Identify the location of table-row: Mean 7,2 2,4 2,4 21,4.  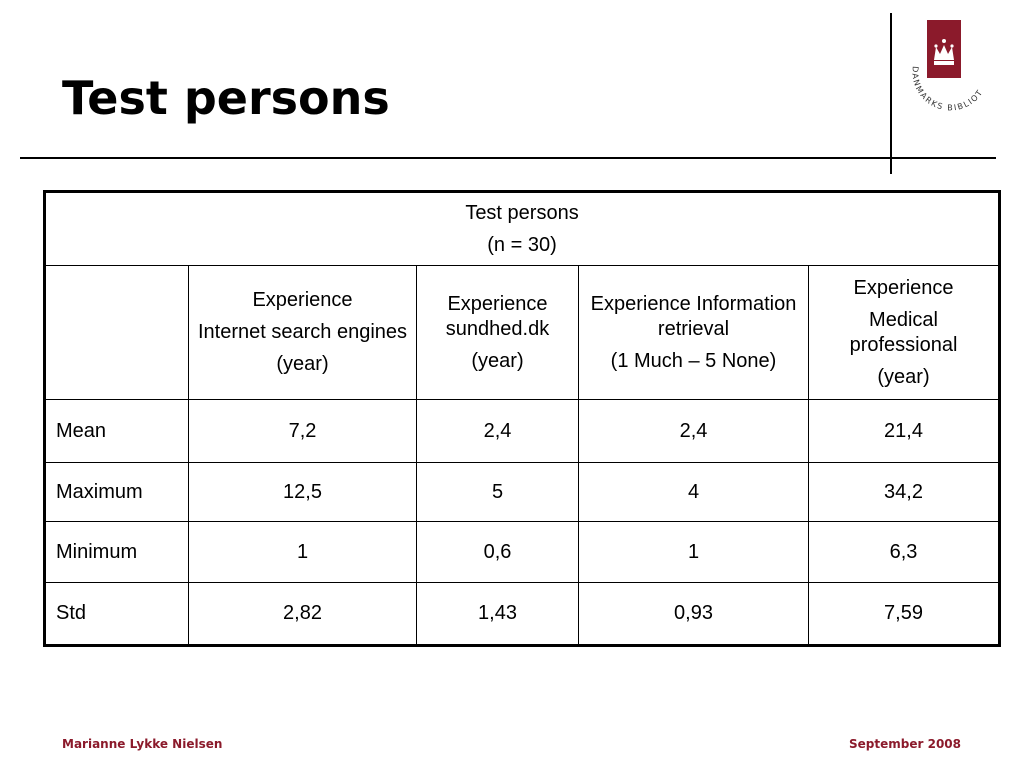
(522, 431).